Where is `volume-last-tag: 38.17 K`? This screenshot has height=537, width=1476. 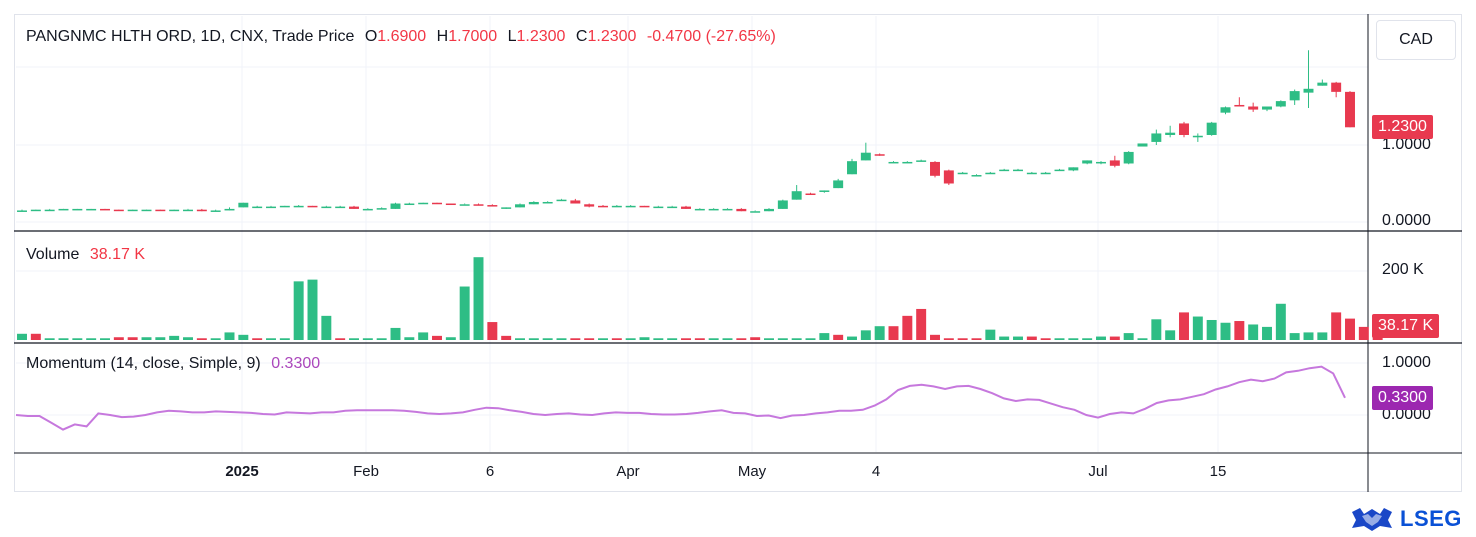 volume-last-tag: 38.17 K is located at coordinates (1406, 326).